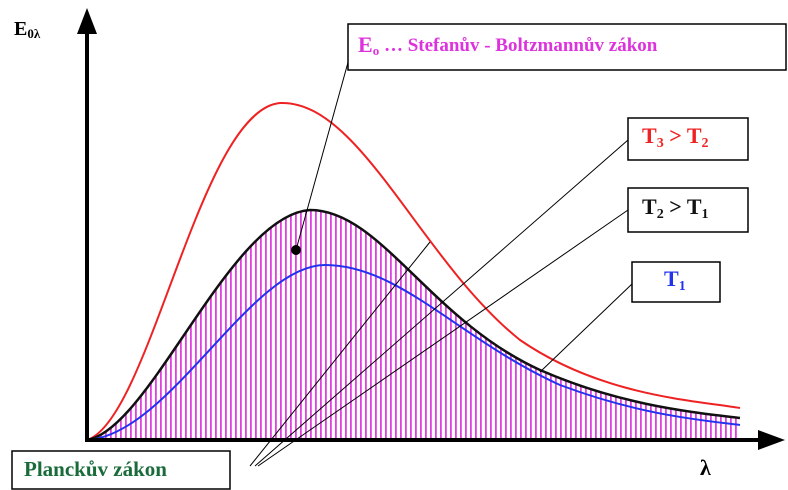 Image resolution: width=788 pixels, height=490 pixels. What do you see at coordinates (34, 33) in the screenshot?
I see `y-label-sub: 0λ` at bounding box center [34, 33].